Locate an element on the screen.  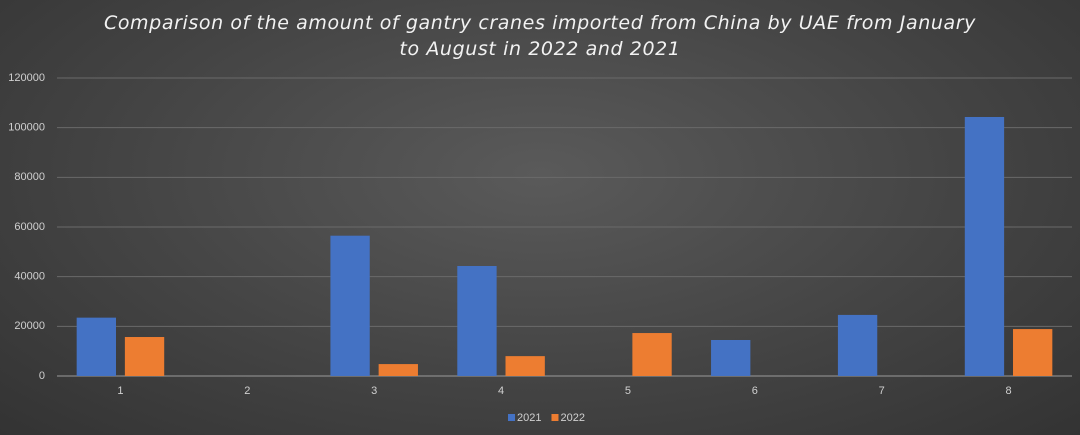
x-tick-label: 2 is located at coordinates (247, 391).